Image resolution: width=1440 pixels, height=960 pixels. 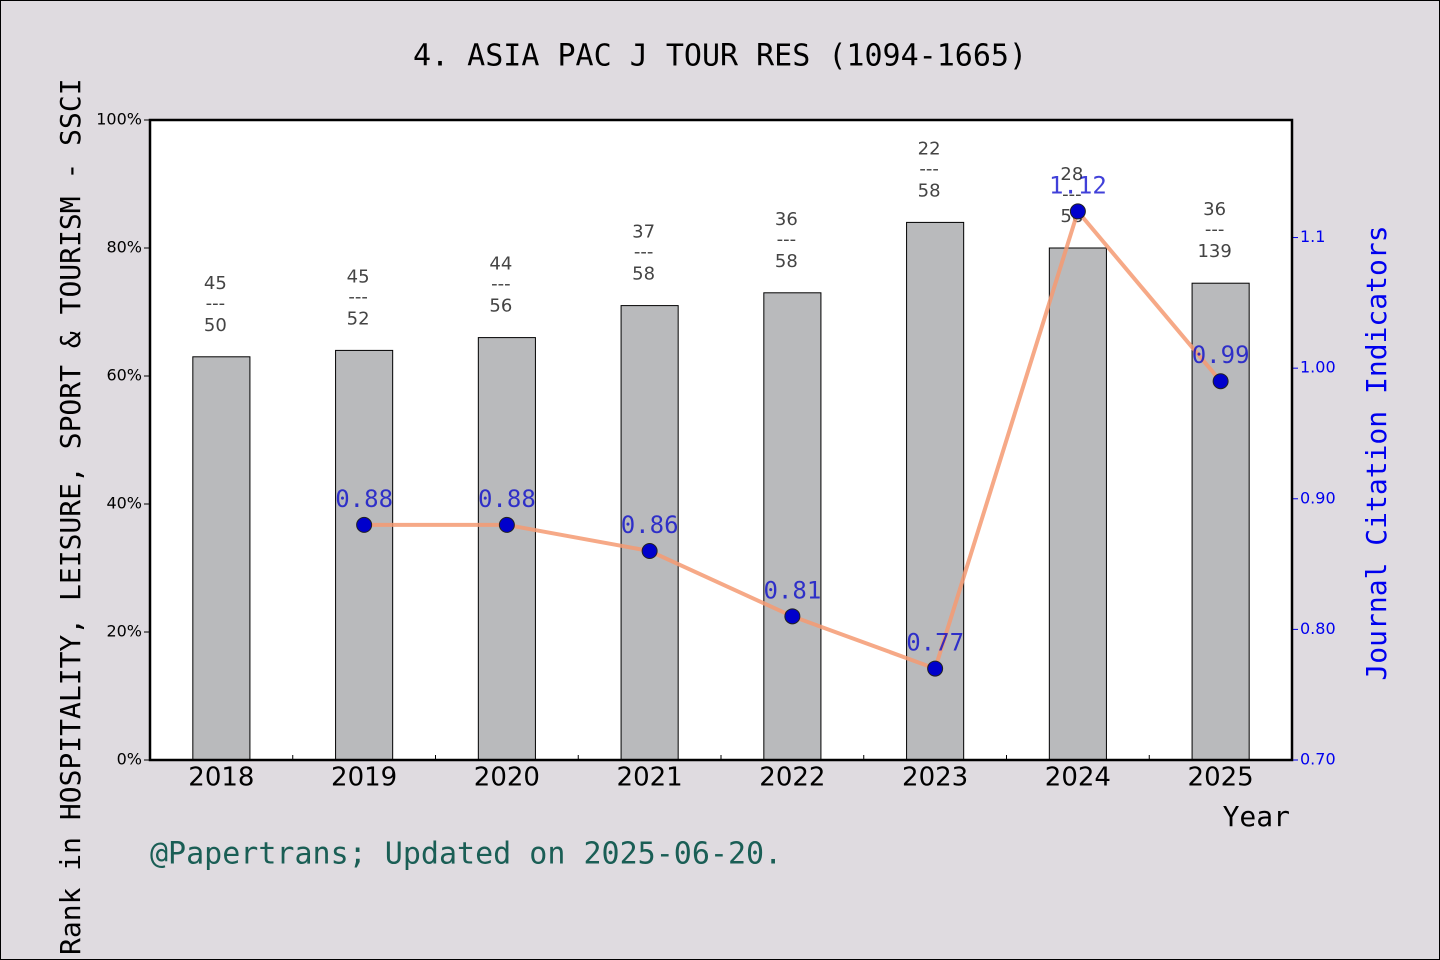 What do you see at coordinates (935, 643) in the screenshot?
I see `jci-value-label: 0.77` at bounding box center [935, 643].